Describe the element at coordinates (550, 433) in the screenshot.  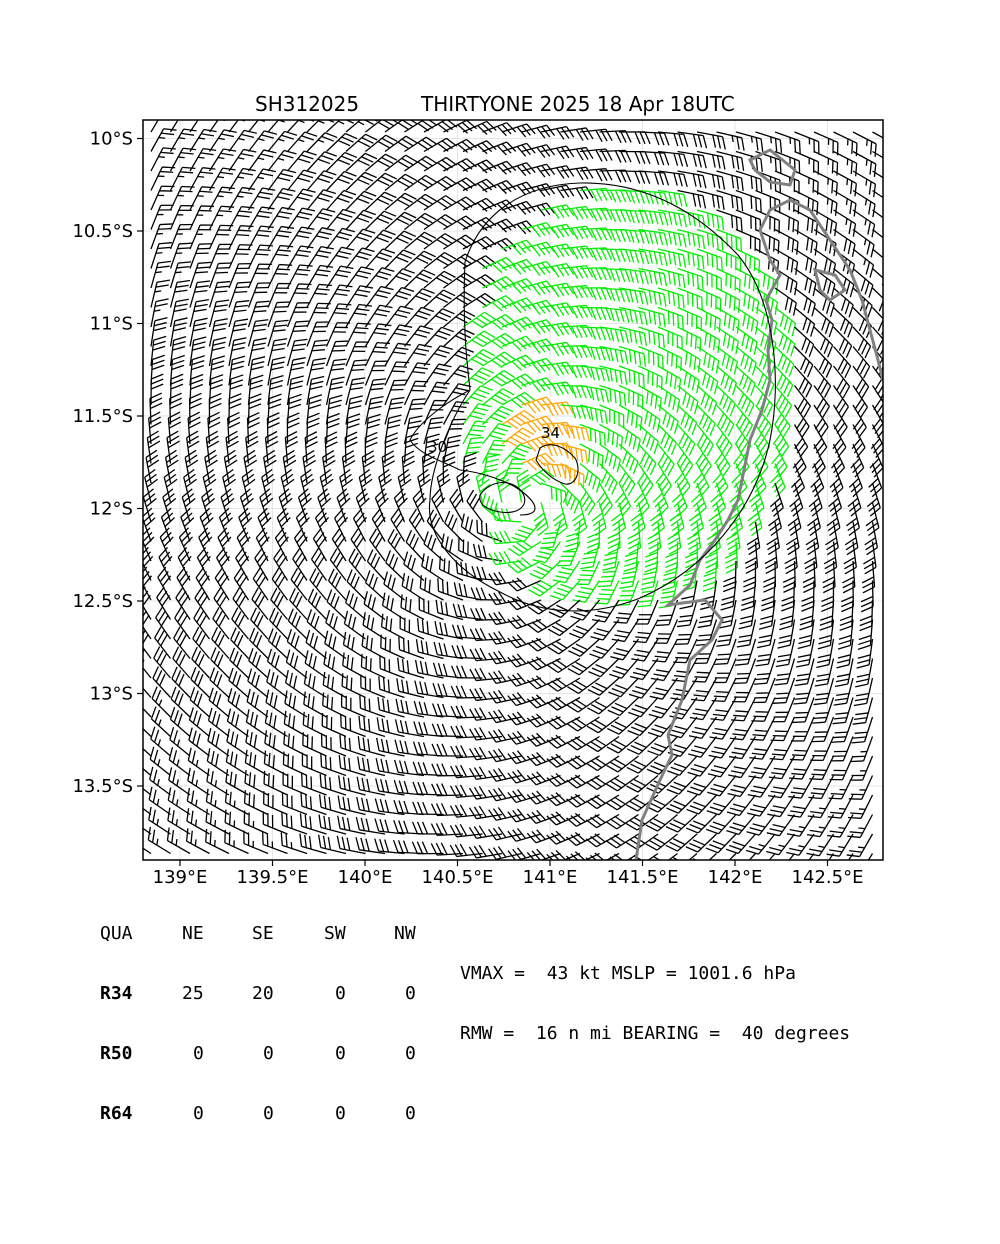
I see `contour-label-34: 34` at that location.